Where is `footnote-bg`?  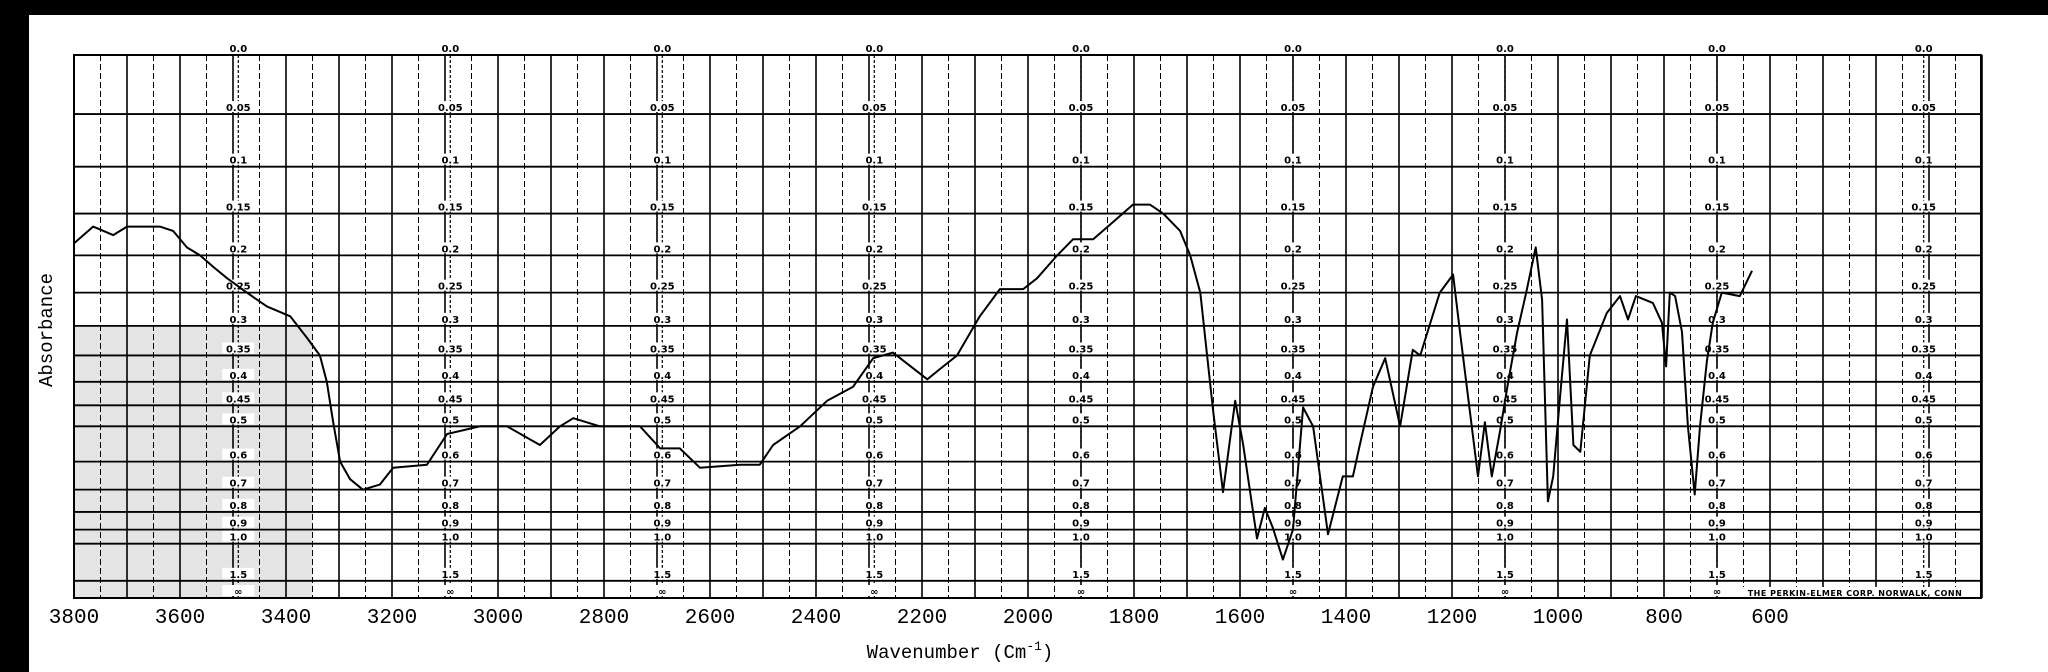
footnote-bg is located at coordinates (1855, 592).